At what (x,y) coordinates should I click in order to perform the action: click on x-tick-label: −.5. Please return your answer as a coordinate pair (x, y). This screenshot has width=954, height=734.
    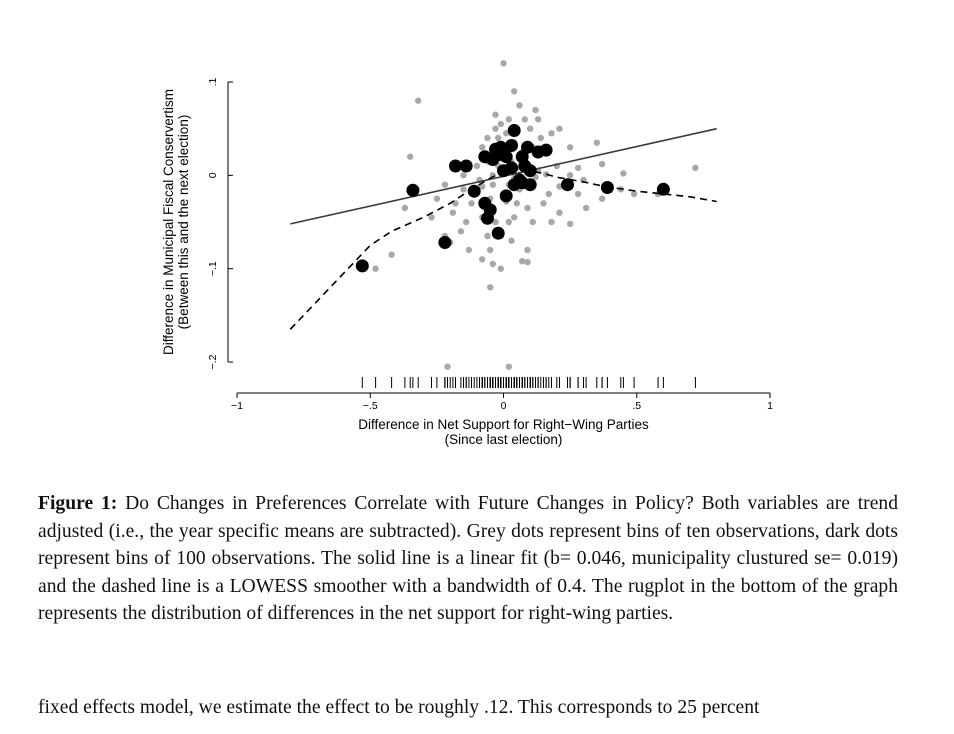
    Looking at the image, I should click on (370, 406).